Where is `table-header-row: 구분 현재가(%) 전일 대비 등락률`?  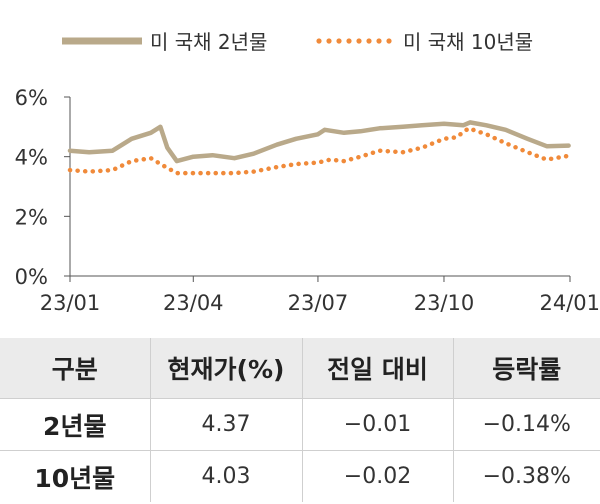
table-header-row: 구분 현재가(%) 전일 대비 등락률 is located at coordinates (300, 368).